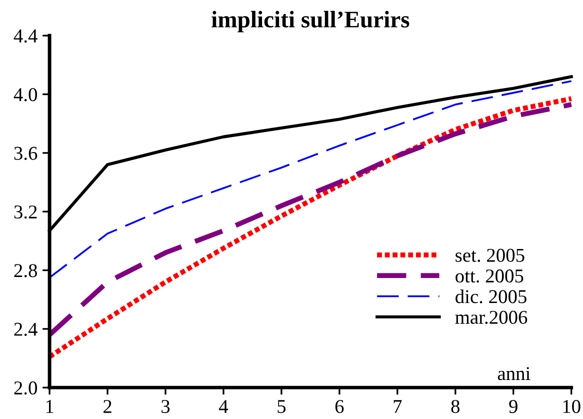 The height and width of the screenshot is (419, 583). I want to click on y-tick-label: 3.2, so click(25, 212).